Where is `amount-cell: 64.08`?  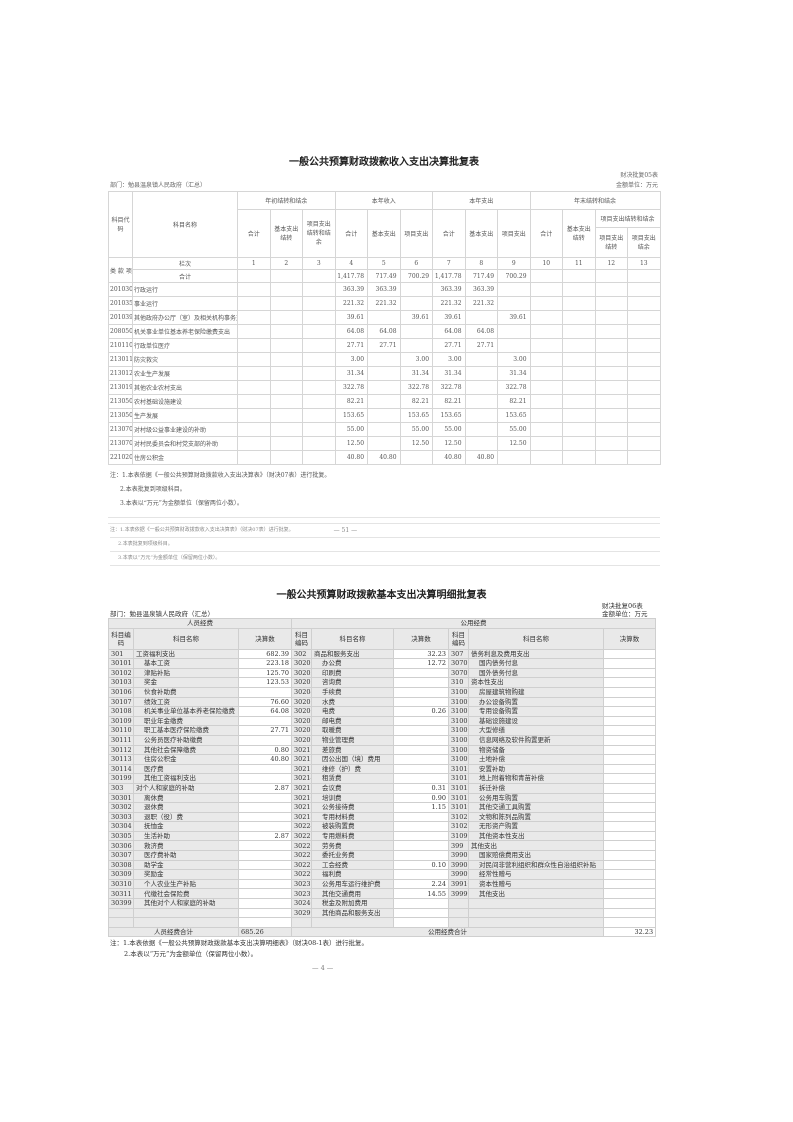 amount-cell: 64.08 is located at coordinates (449, 331).